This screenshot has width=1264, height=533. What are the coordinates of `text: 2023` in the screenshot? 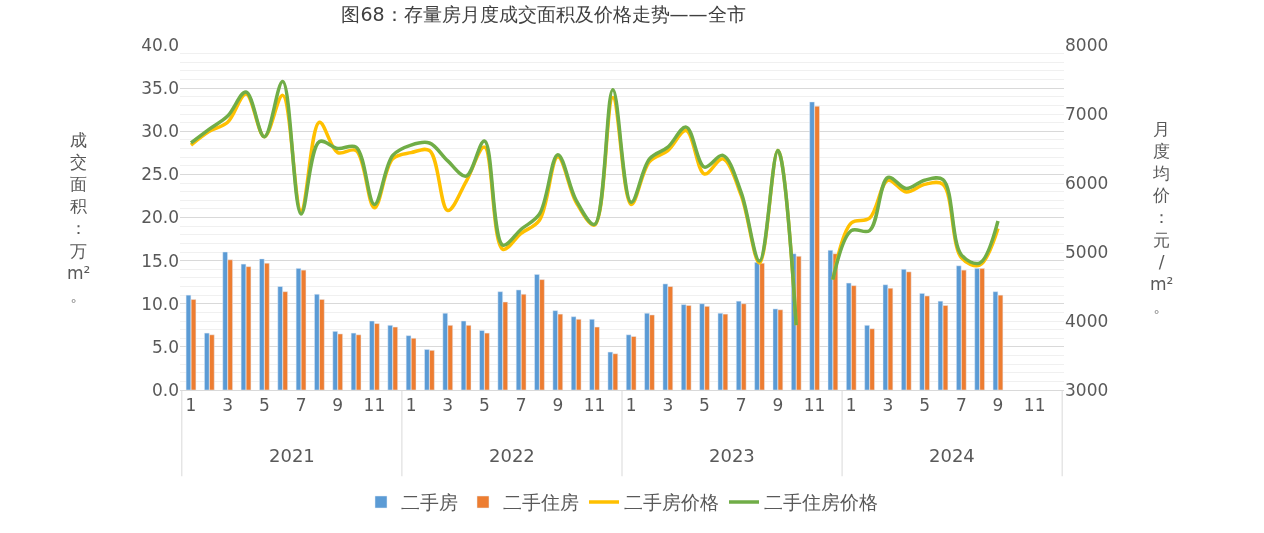 It's located at (732, 455).